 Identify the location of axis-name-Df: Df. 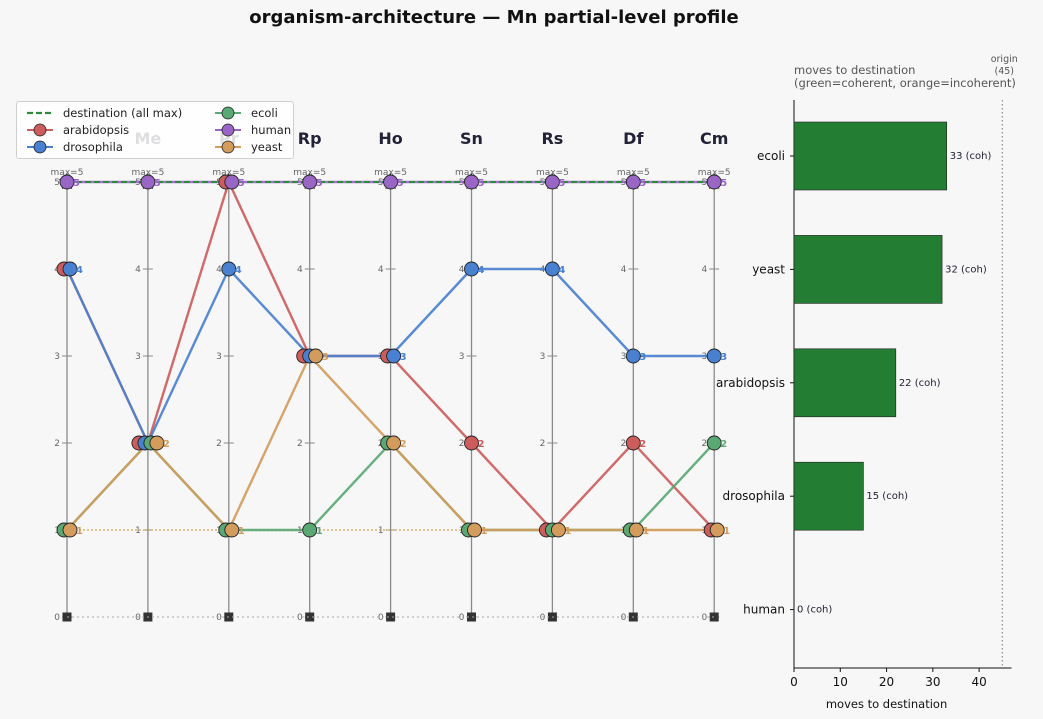
(633, 138).